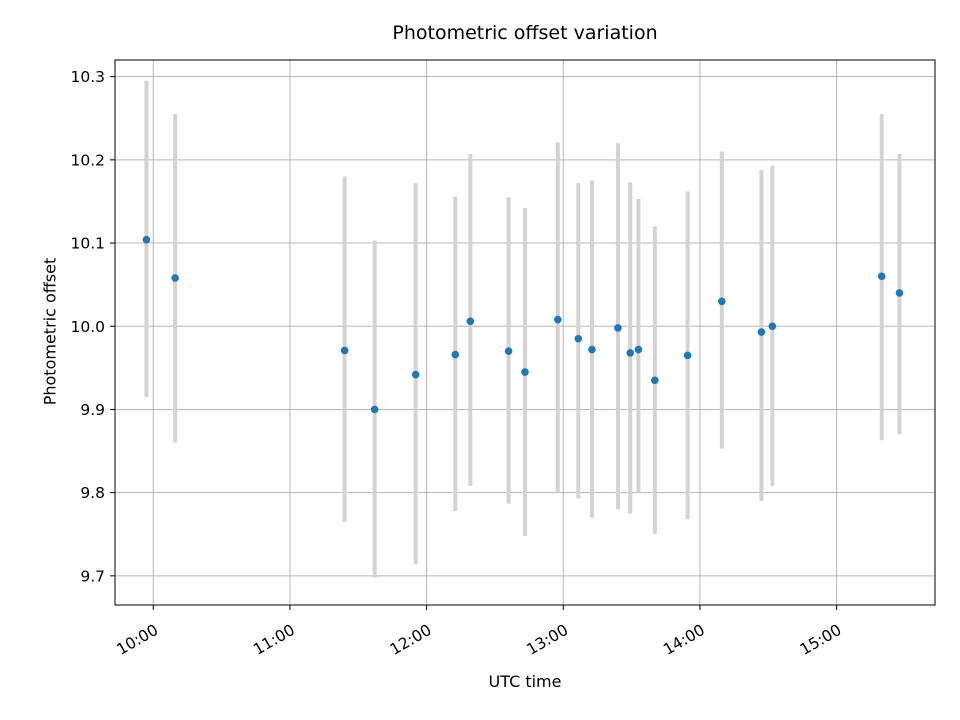 Image resolution: width=960 pixels, height=720 pixels. What do you see at coordinates (92, 410) in the screenshot?
I see `y-tick-label: 9.9` at bounding box center [92, 410].